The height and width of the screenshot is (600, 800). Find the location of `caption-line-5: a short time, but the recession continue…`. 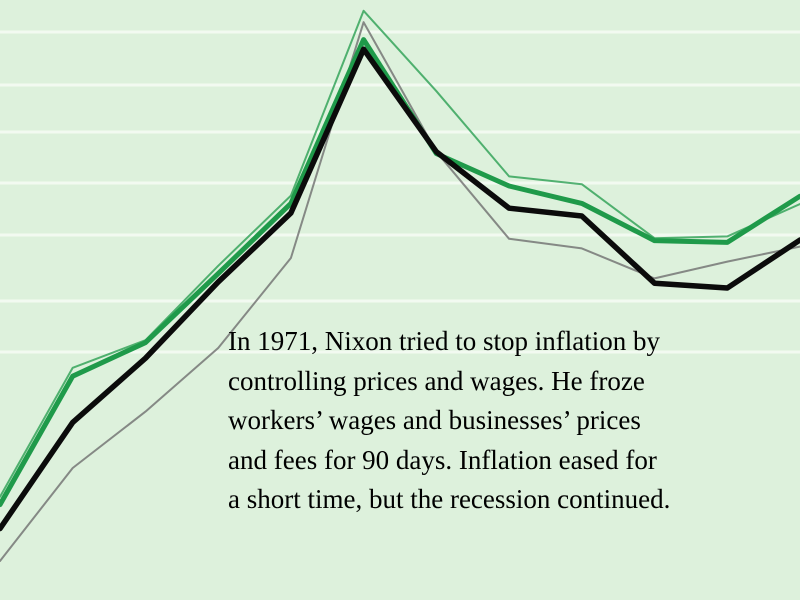

caption-line-5: a short time, but the recession continue… is located at coordinates (449, 499).